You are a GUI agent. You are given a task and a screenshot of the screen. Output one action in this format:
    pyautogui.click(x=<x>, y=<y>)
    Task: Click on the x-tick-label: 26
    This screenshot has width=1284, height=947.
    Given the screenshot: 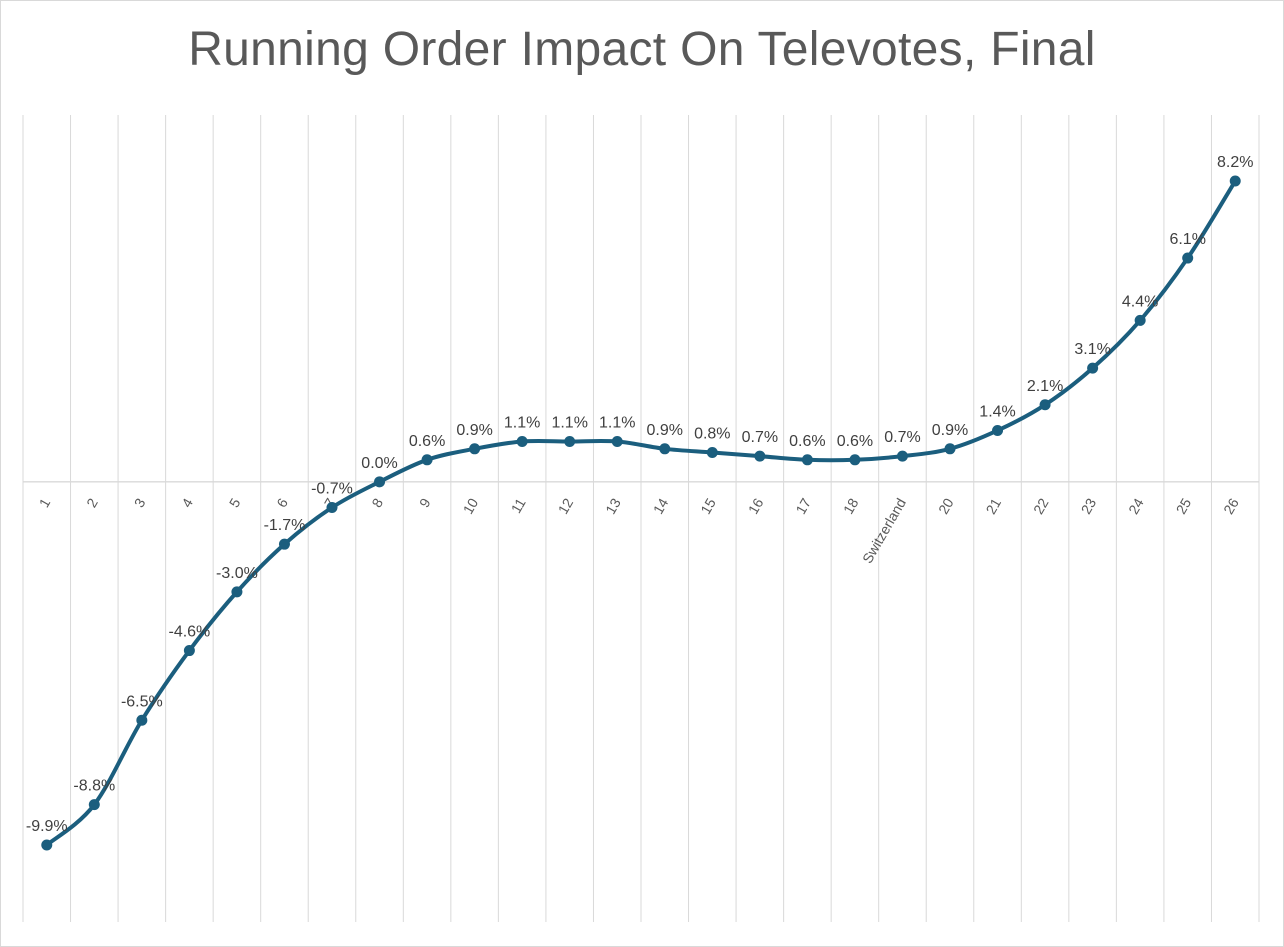 What is the action you would take?
    pyautogui.click(x=1231, y=506)
    